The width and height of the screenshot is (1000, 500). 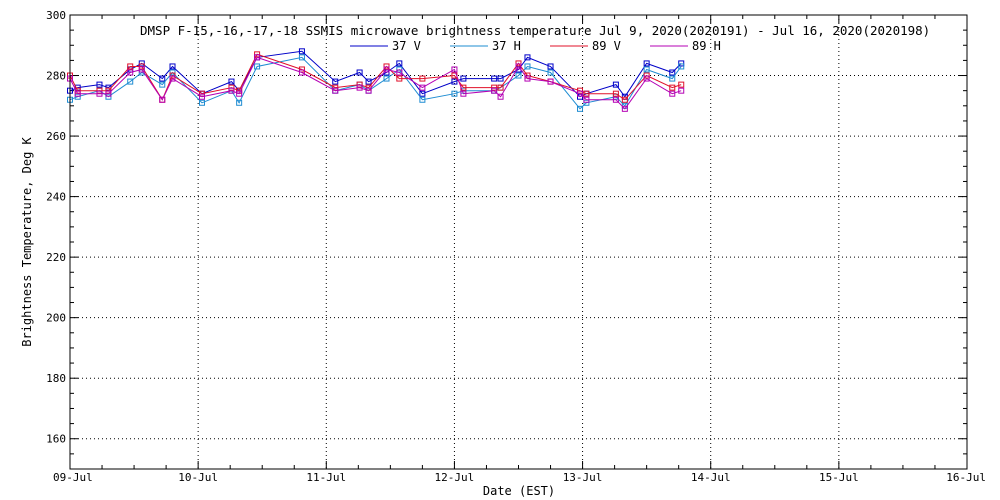 I want to click on y-tick-label: 280, so click(x=56, y=76).